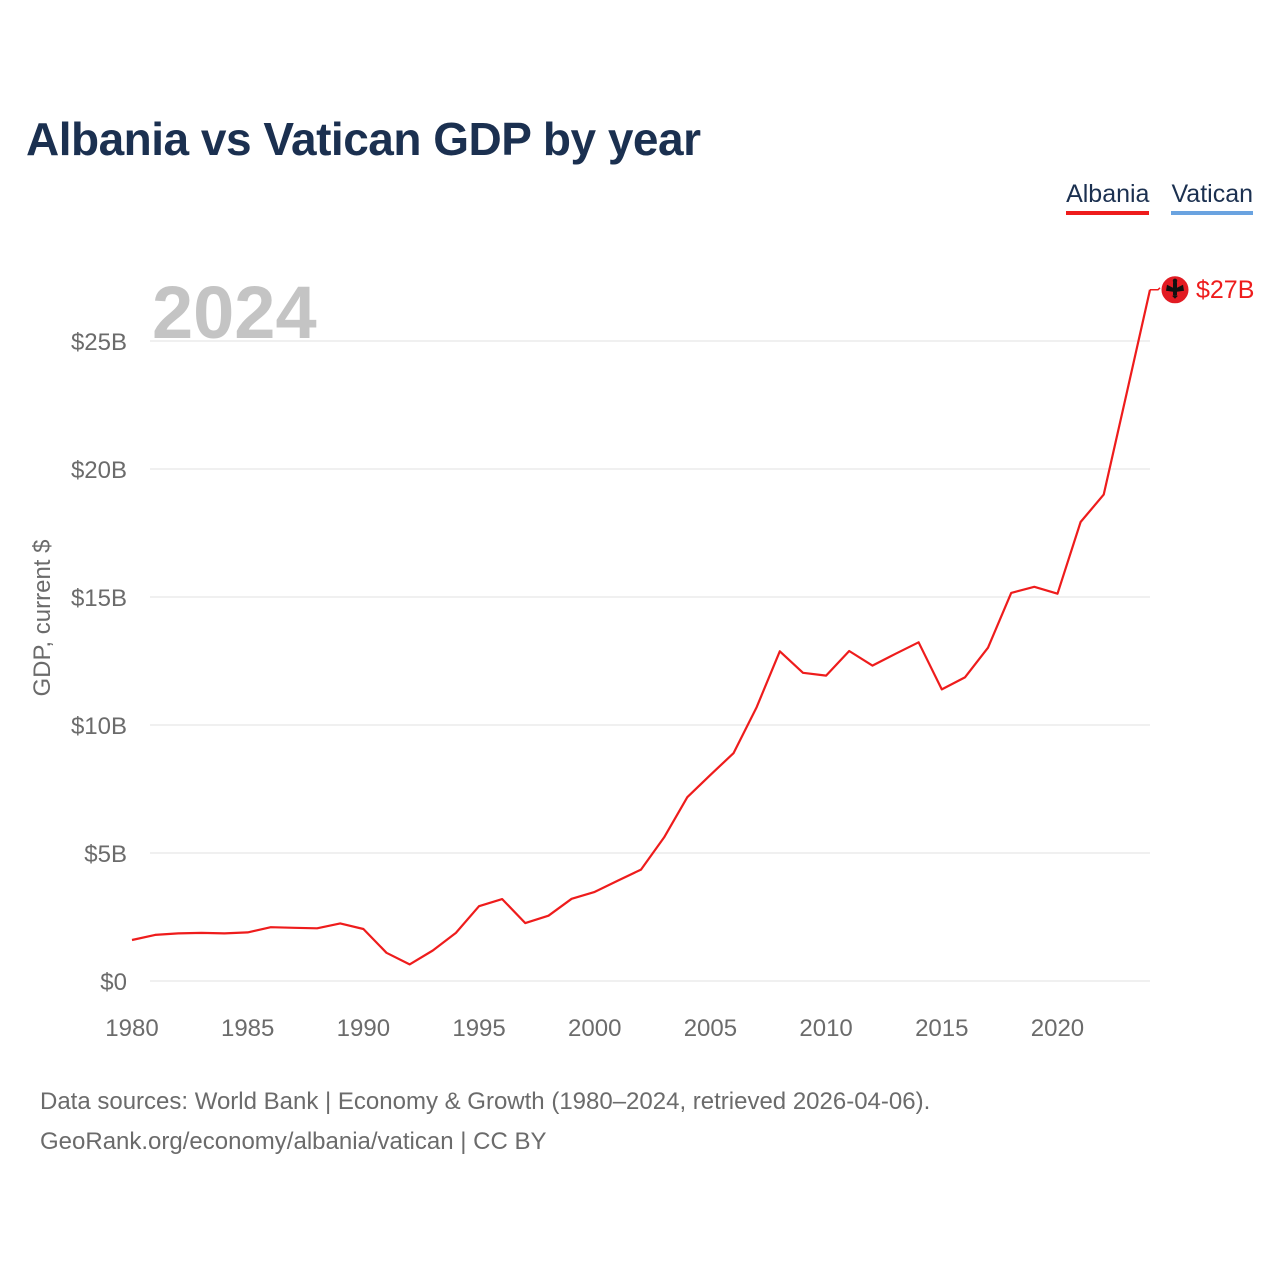 The height and width of the screenshot is (1280, 1280). What do you see at coordinates (99, 342) in the screenshot?
I see `y-tick-label: $25B` at bounding box center [99, 342].